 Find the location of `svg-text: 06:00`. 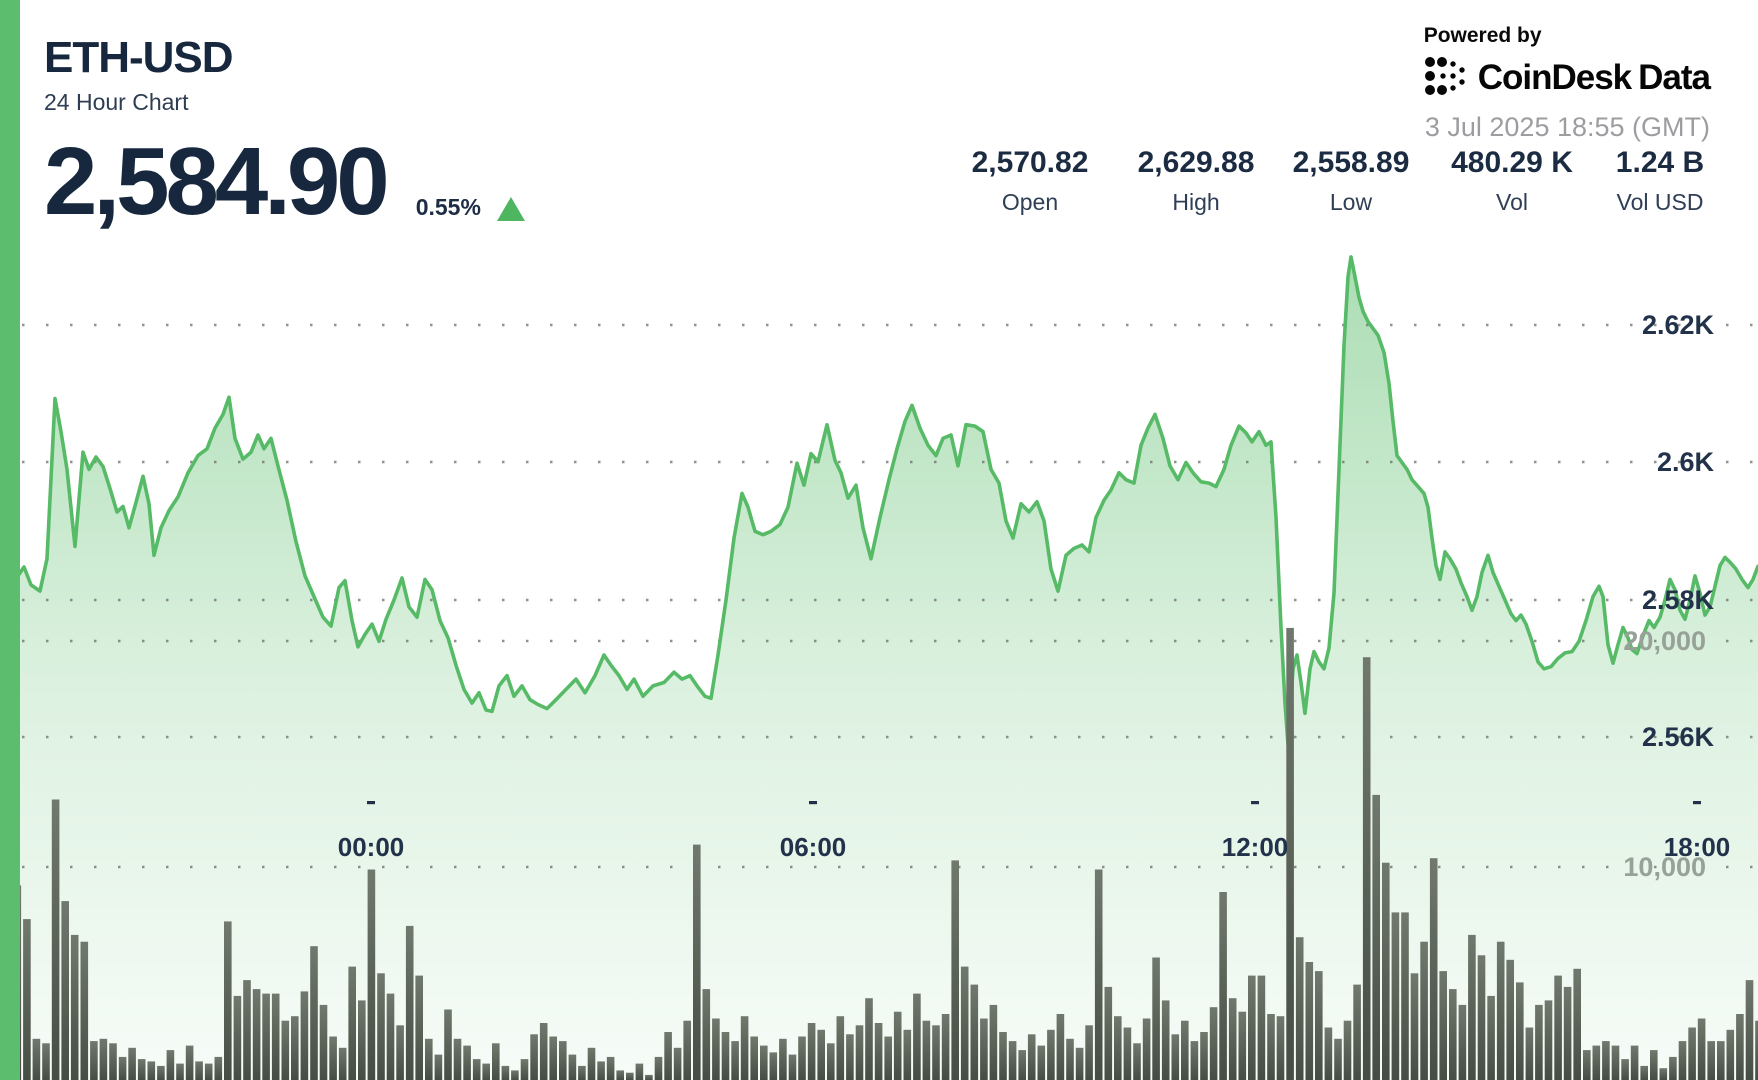

svg-text: 06:00 is located at coordinates (813, 847).